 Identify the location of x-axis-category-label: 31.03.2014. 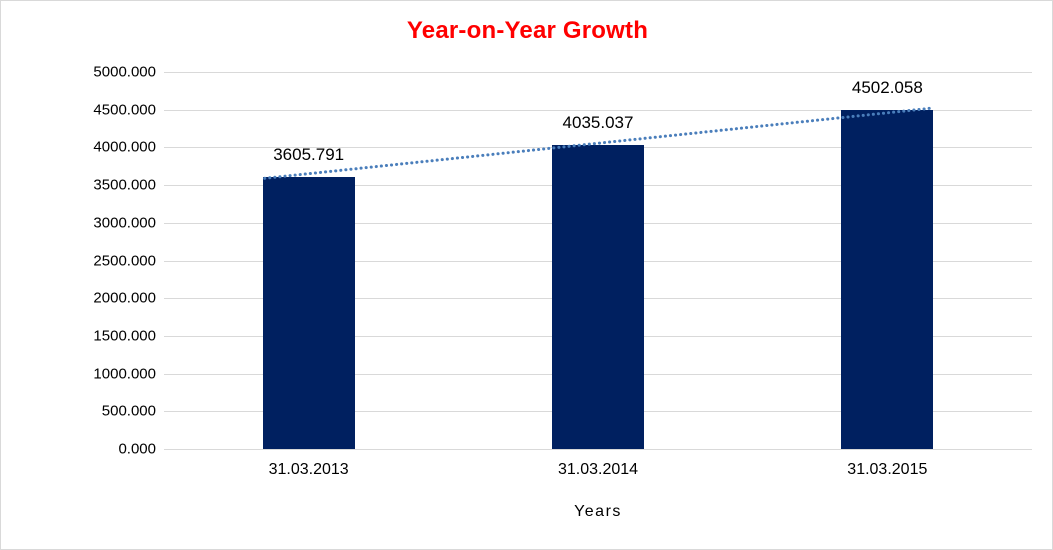
(598, 469).